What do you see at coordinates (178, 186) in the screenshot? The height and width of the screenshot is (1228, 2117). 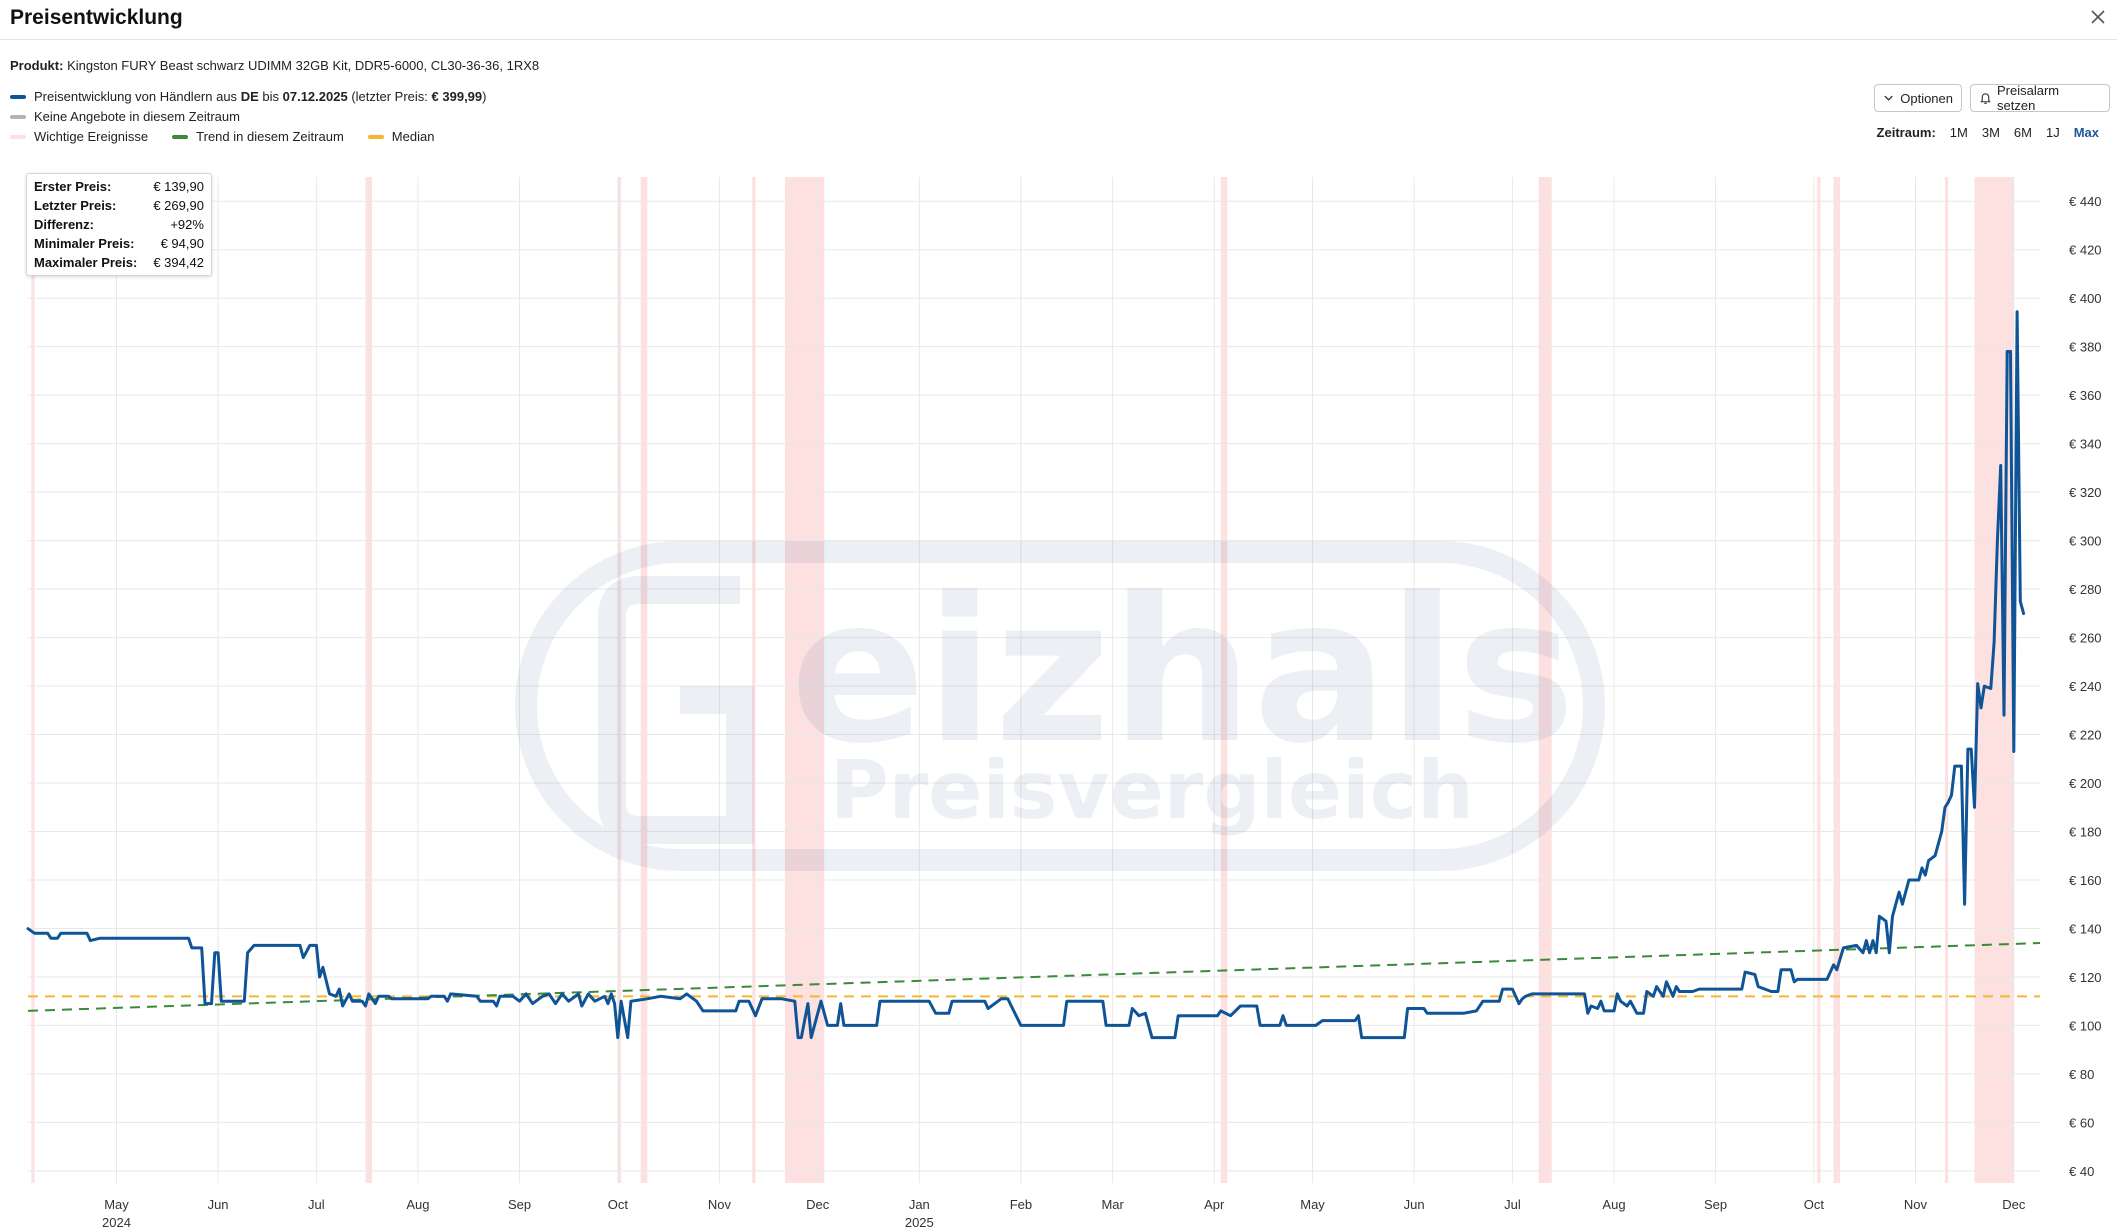 I see `stats-first-value: € 139,90` at bounding box center [178, 186].